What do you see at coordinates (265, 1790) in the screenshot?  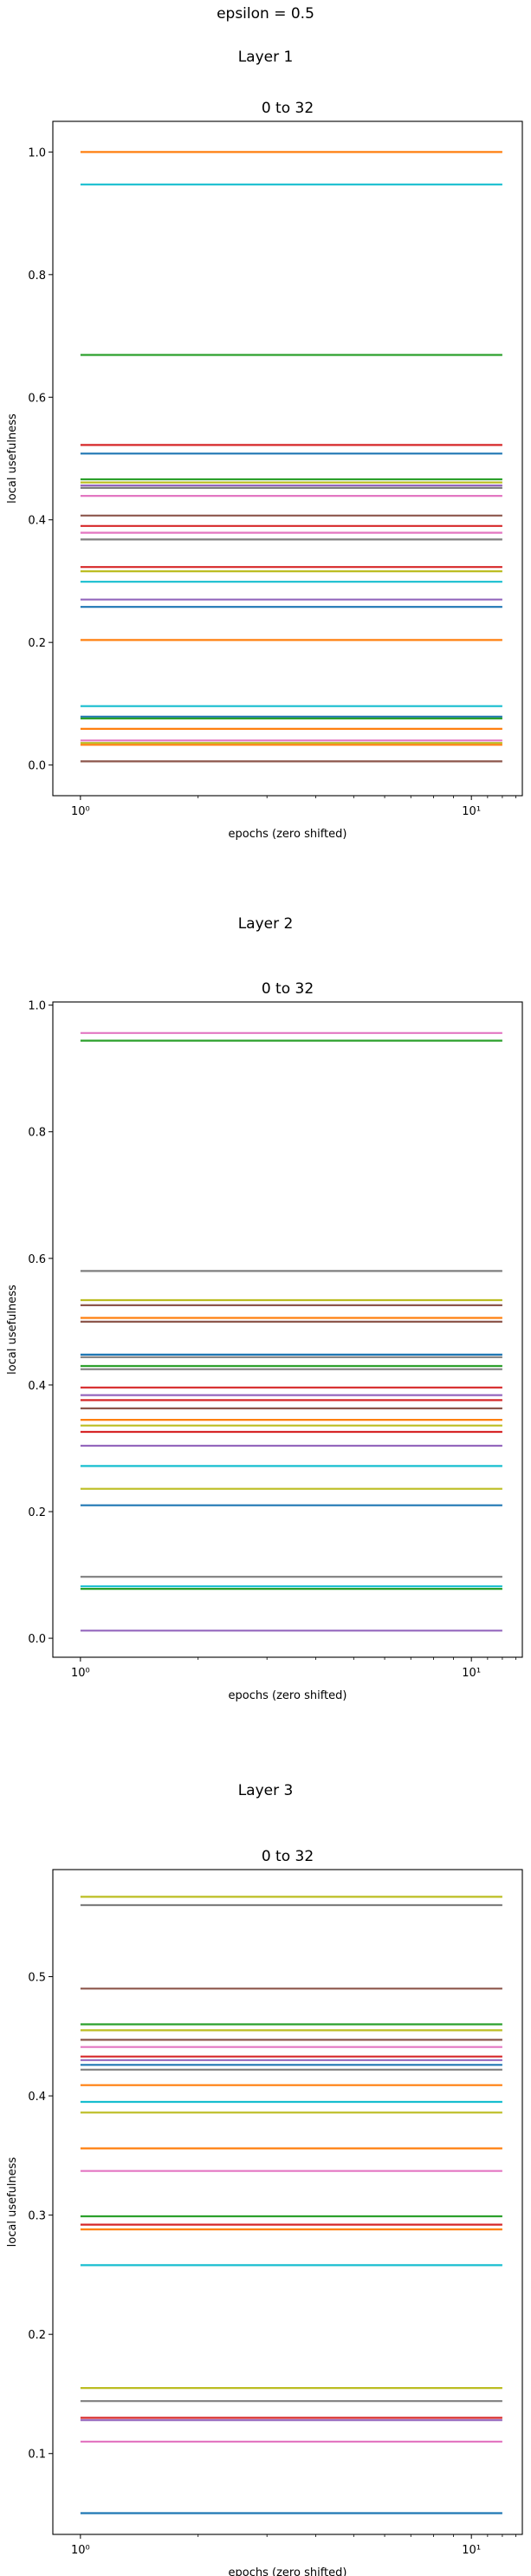 I see `layer-3-title: Layer 3` at bounding box center [265, 1790].